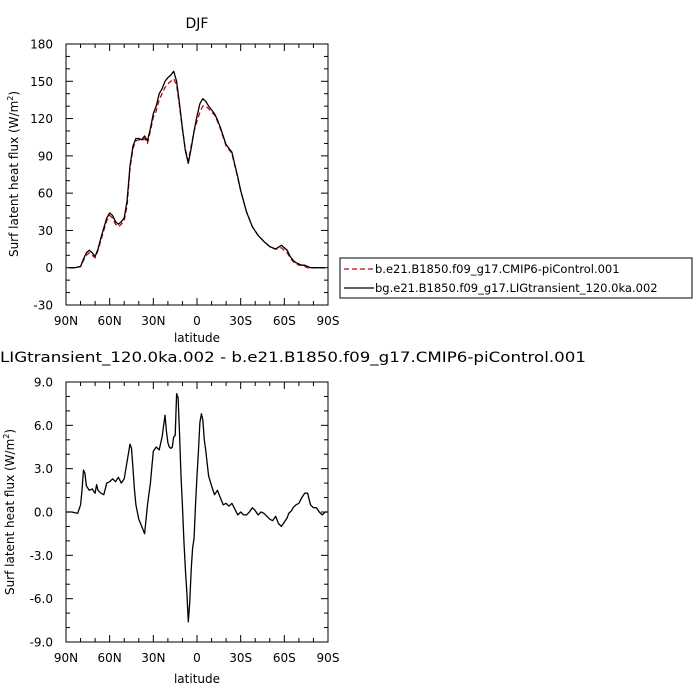  What do you see at coordinates (49, 268) in the screenshot?
I see `top-y-tick-label: 0` at bounding box center [49, 268].